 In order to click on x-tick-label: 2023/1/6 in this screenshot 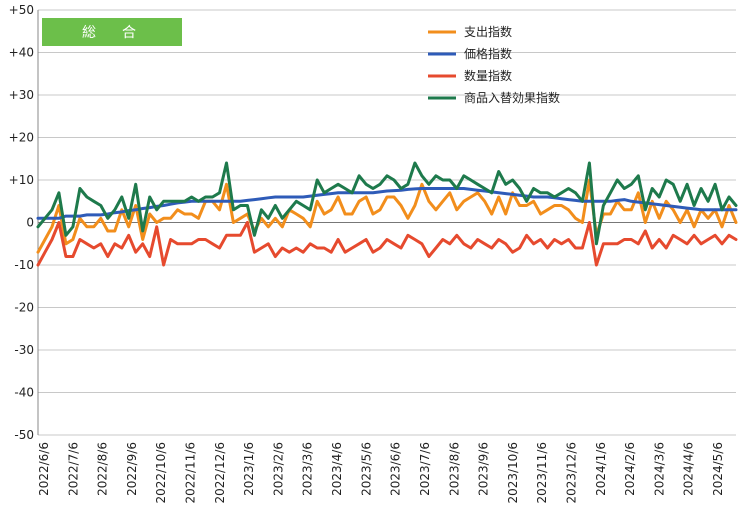, I will do `click(249, 469)`.